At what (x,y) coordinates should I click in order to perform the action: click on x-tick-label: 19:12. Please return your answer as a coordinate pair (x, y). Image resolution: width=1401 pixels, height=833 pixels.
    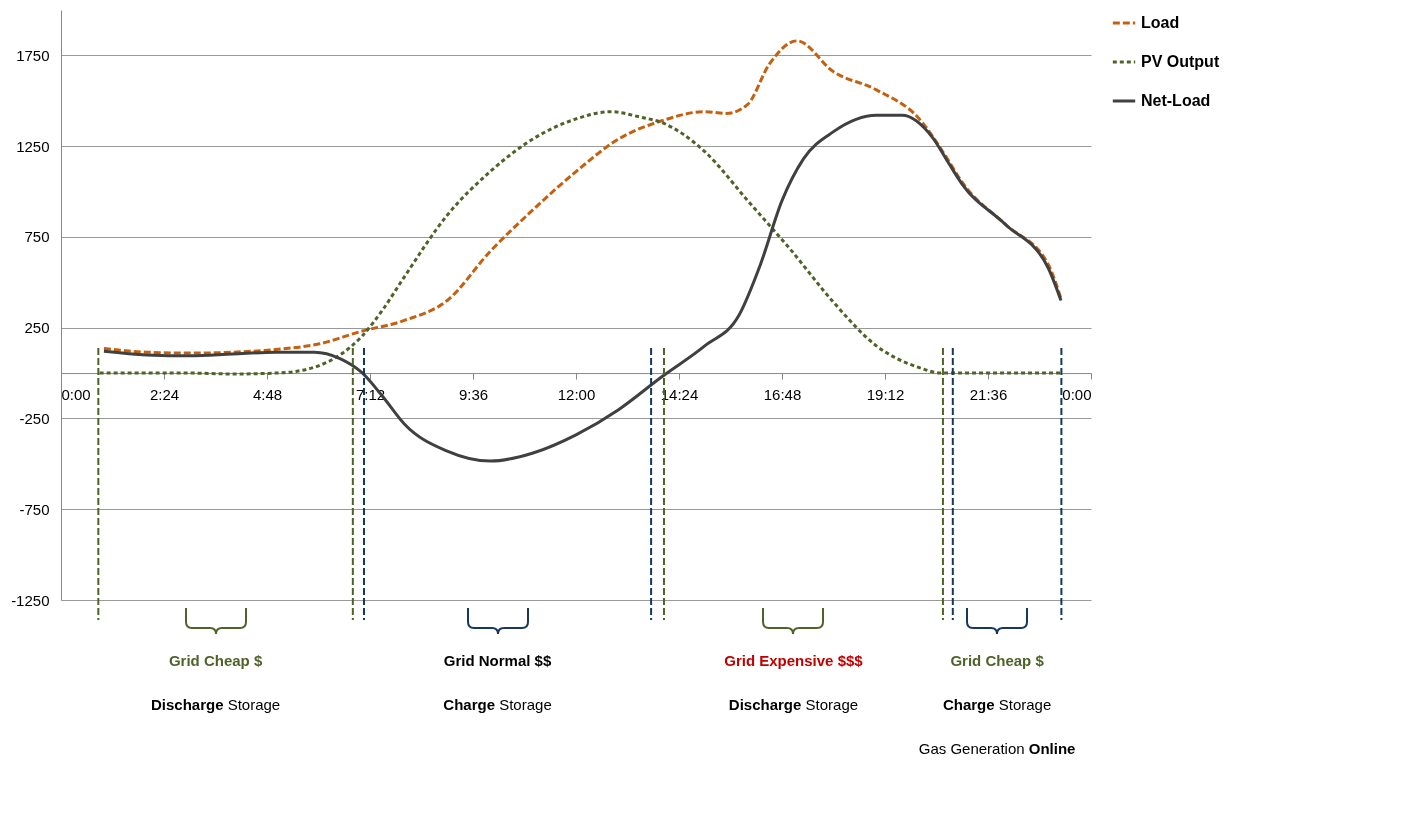
    Looking at the image, I should click on (885, 394).